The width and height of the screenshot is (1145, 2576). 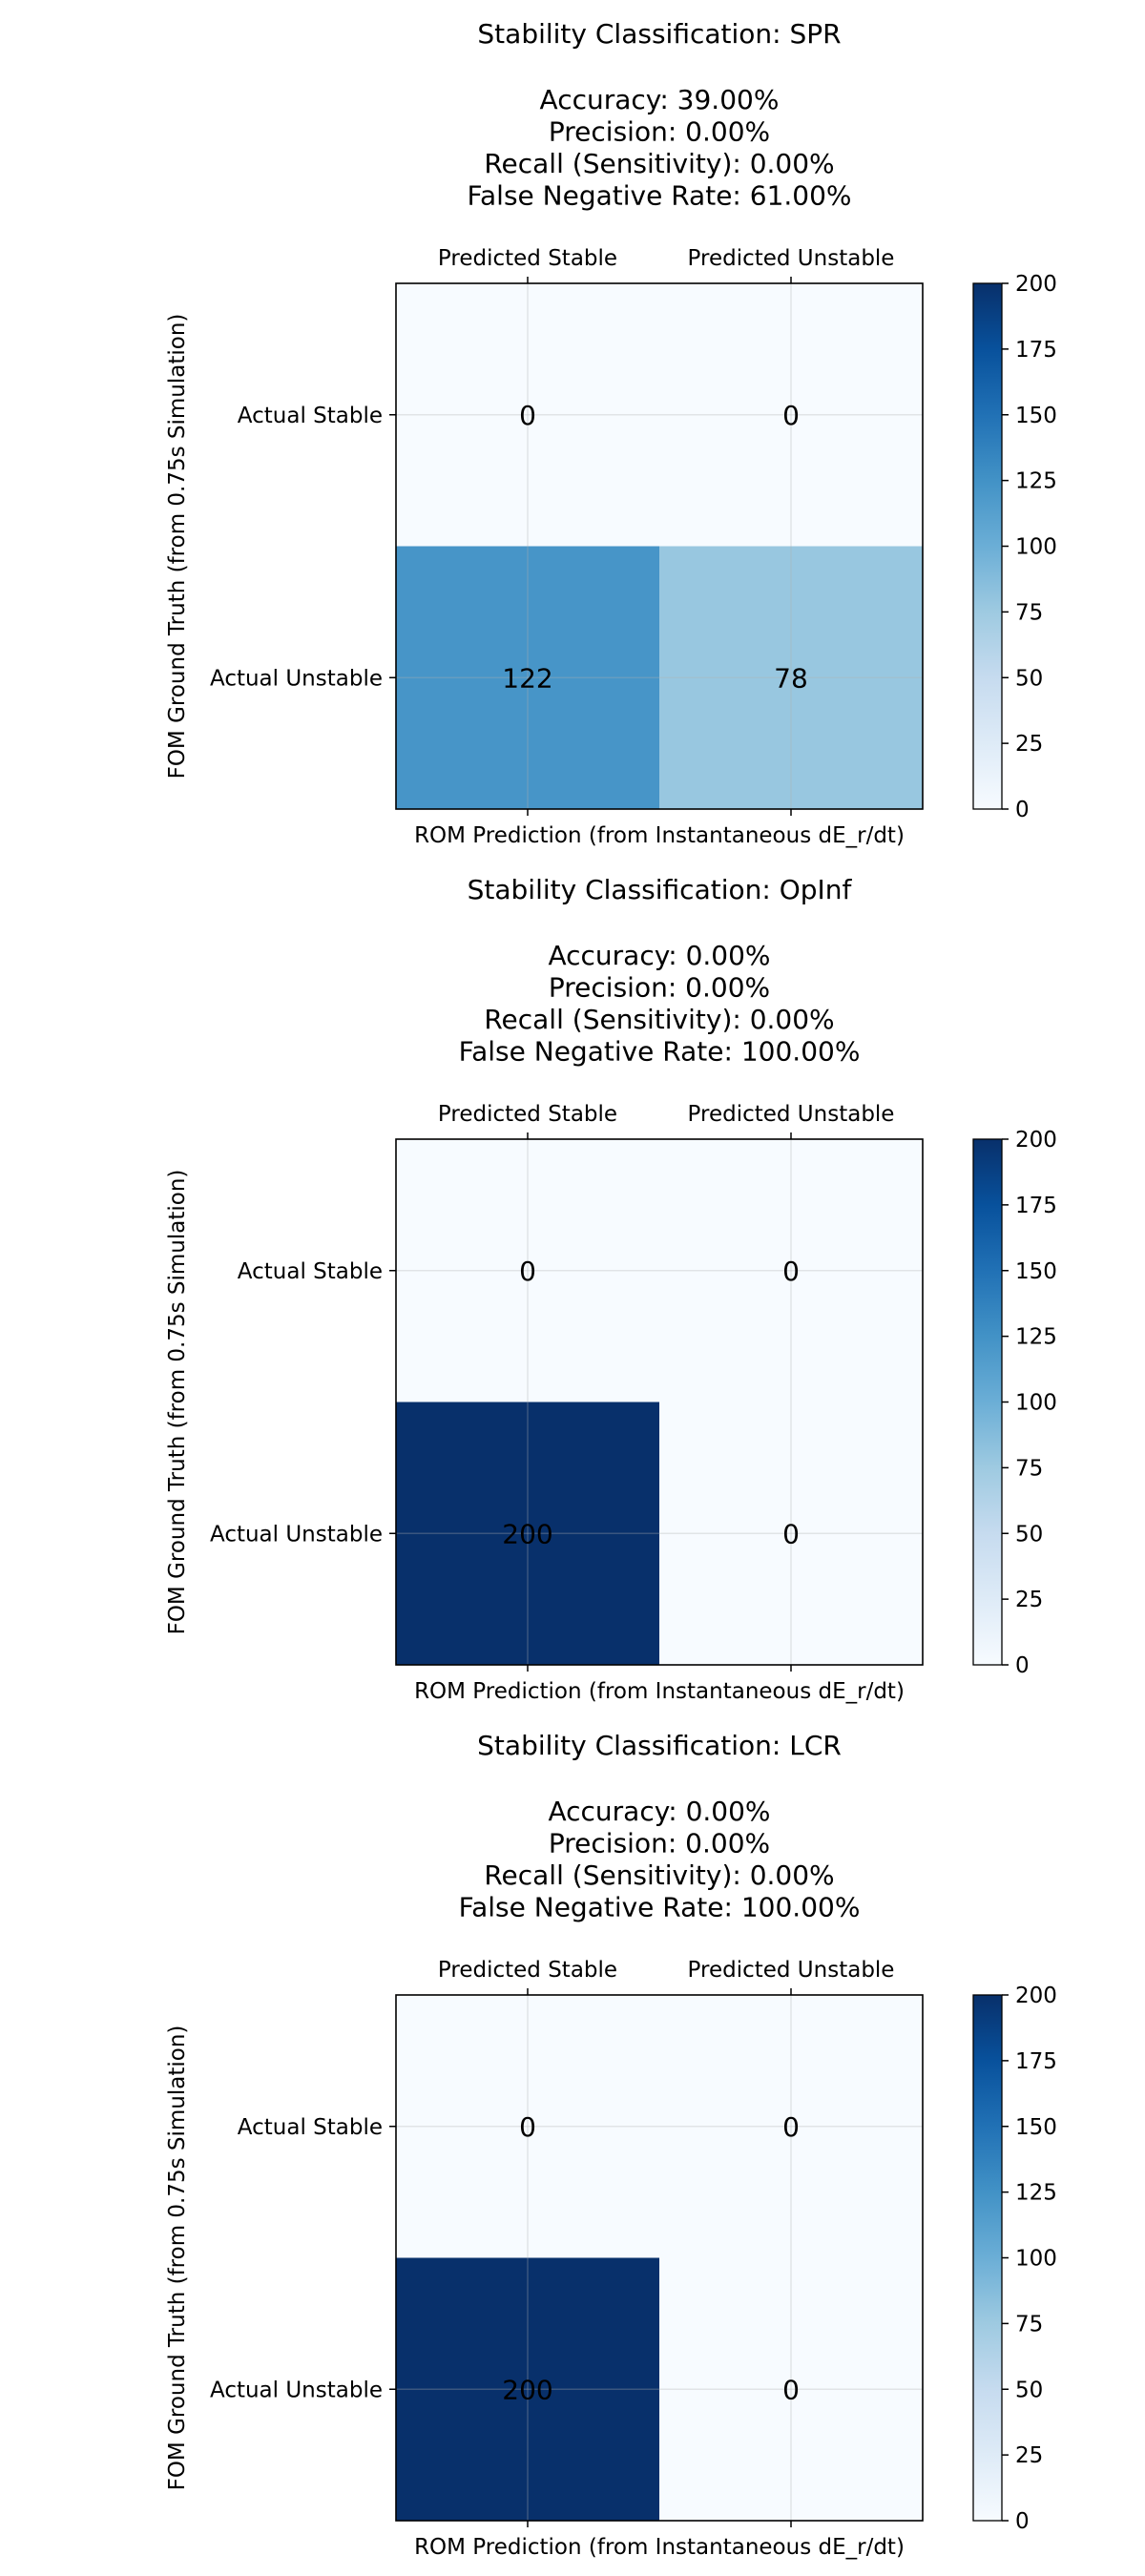 What do you see at coordinates (659, 34) in the screenshot?
I see `chart-title: Stability Classification: SPR` at bounding box center [659, 34].